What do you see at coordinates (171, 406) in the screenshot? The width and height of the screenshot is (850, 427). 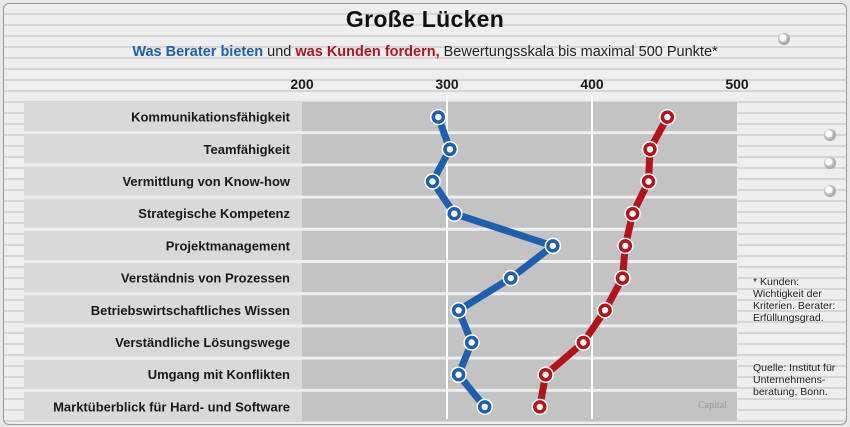 I see `category-label: Marktüberblick für Hard- und Software` at bounding box center [171, 406].